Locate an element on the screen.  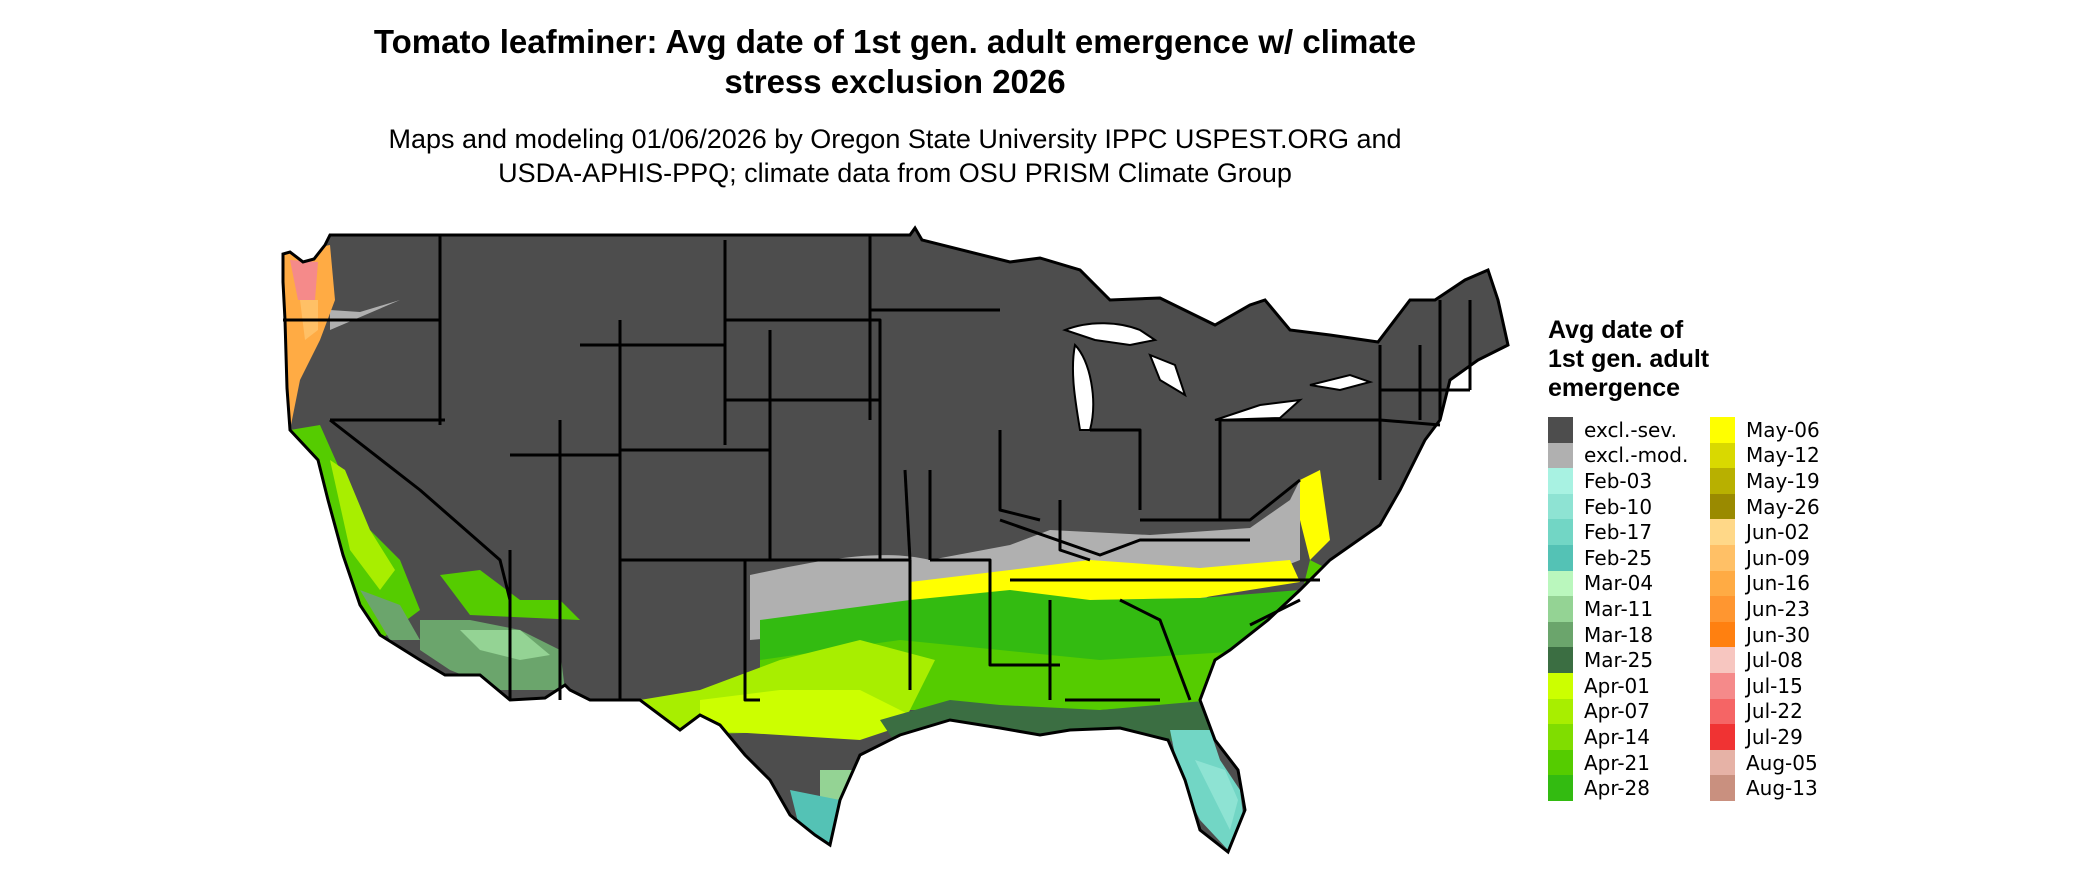
legend-item: Jun-16 is located at coordinates (1791, 583).